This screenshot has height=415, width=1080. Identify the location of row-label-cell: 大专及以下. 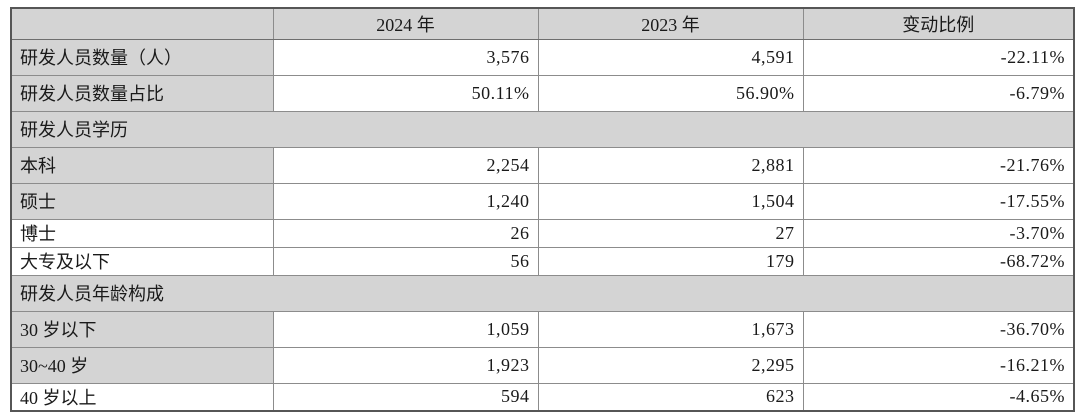
(142, 261).